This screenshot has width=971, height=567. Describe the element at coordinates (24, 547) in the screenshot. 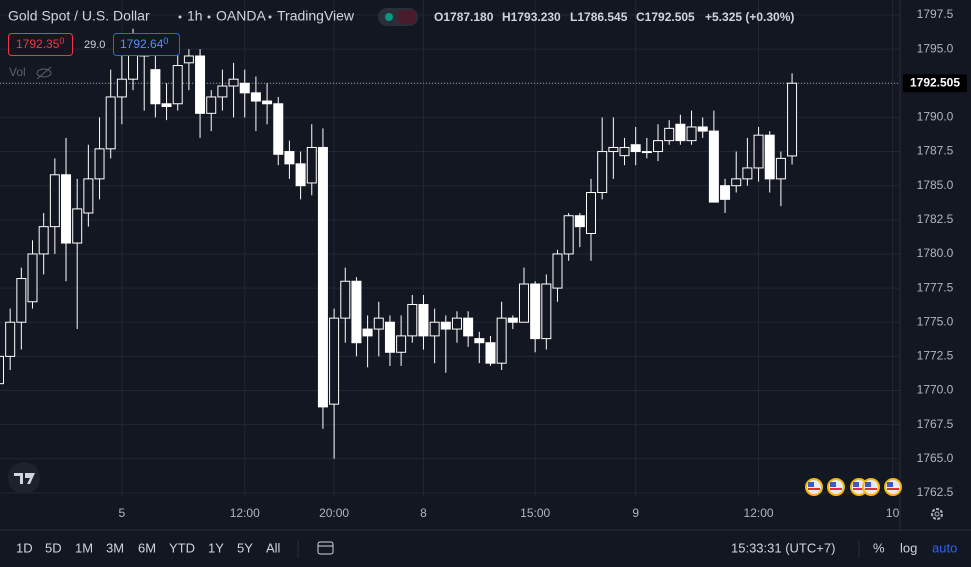

I see `timeframe: 1D` at that location.